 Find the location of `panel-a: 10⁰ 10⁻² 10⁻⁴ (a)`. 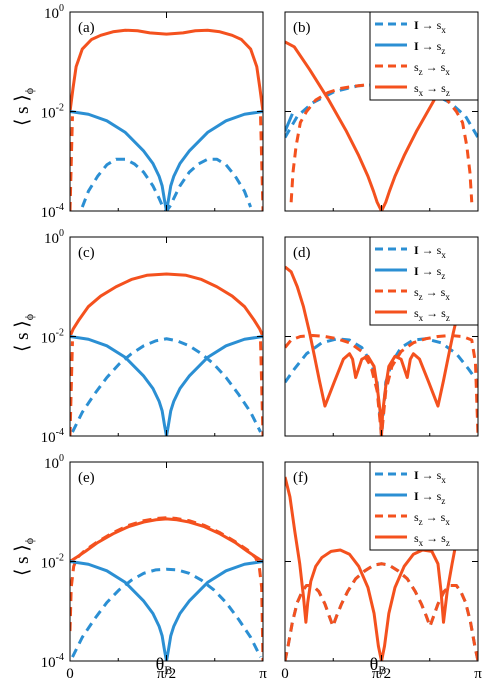

panel-a: 10⁰ 10⁻² 10⁻⁴ (a) is located at coordinates (152, 112).